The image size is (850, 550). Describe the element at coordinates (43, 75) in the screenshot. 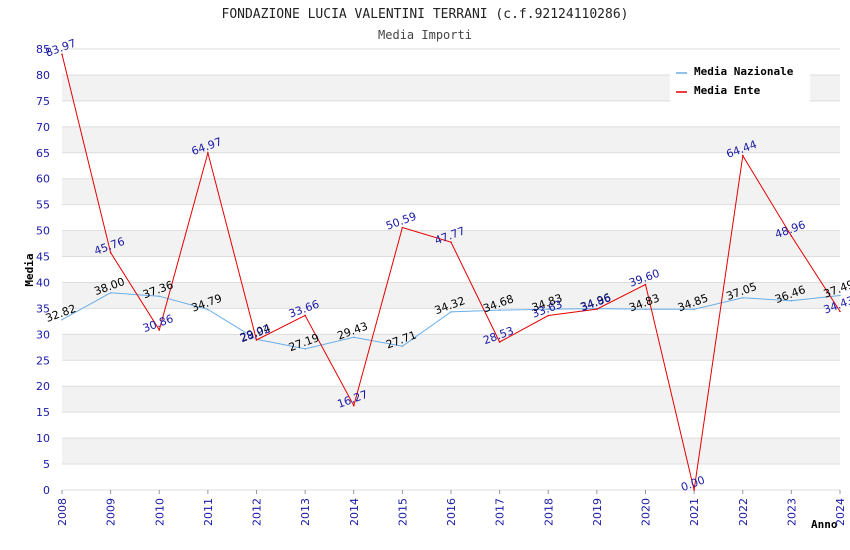

I see `y-tick-label: 80` at that location.